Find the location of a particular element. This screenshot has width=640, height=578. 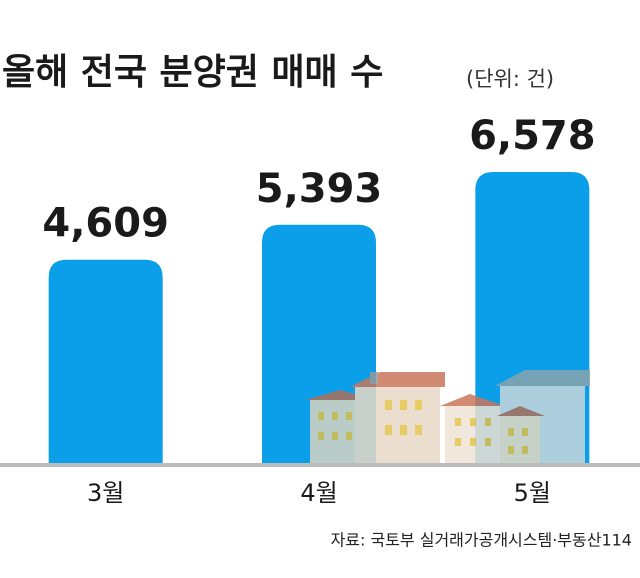

x-tick-label: 5월 is located at coordinates (532, 493).